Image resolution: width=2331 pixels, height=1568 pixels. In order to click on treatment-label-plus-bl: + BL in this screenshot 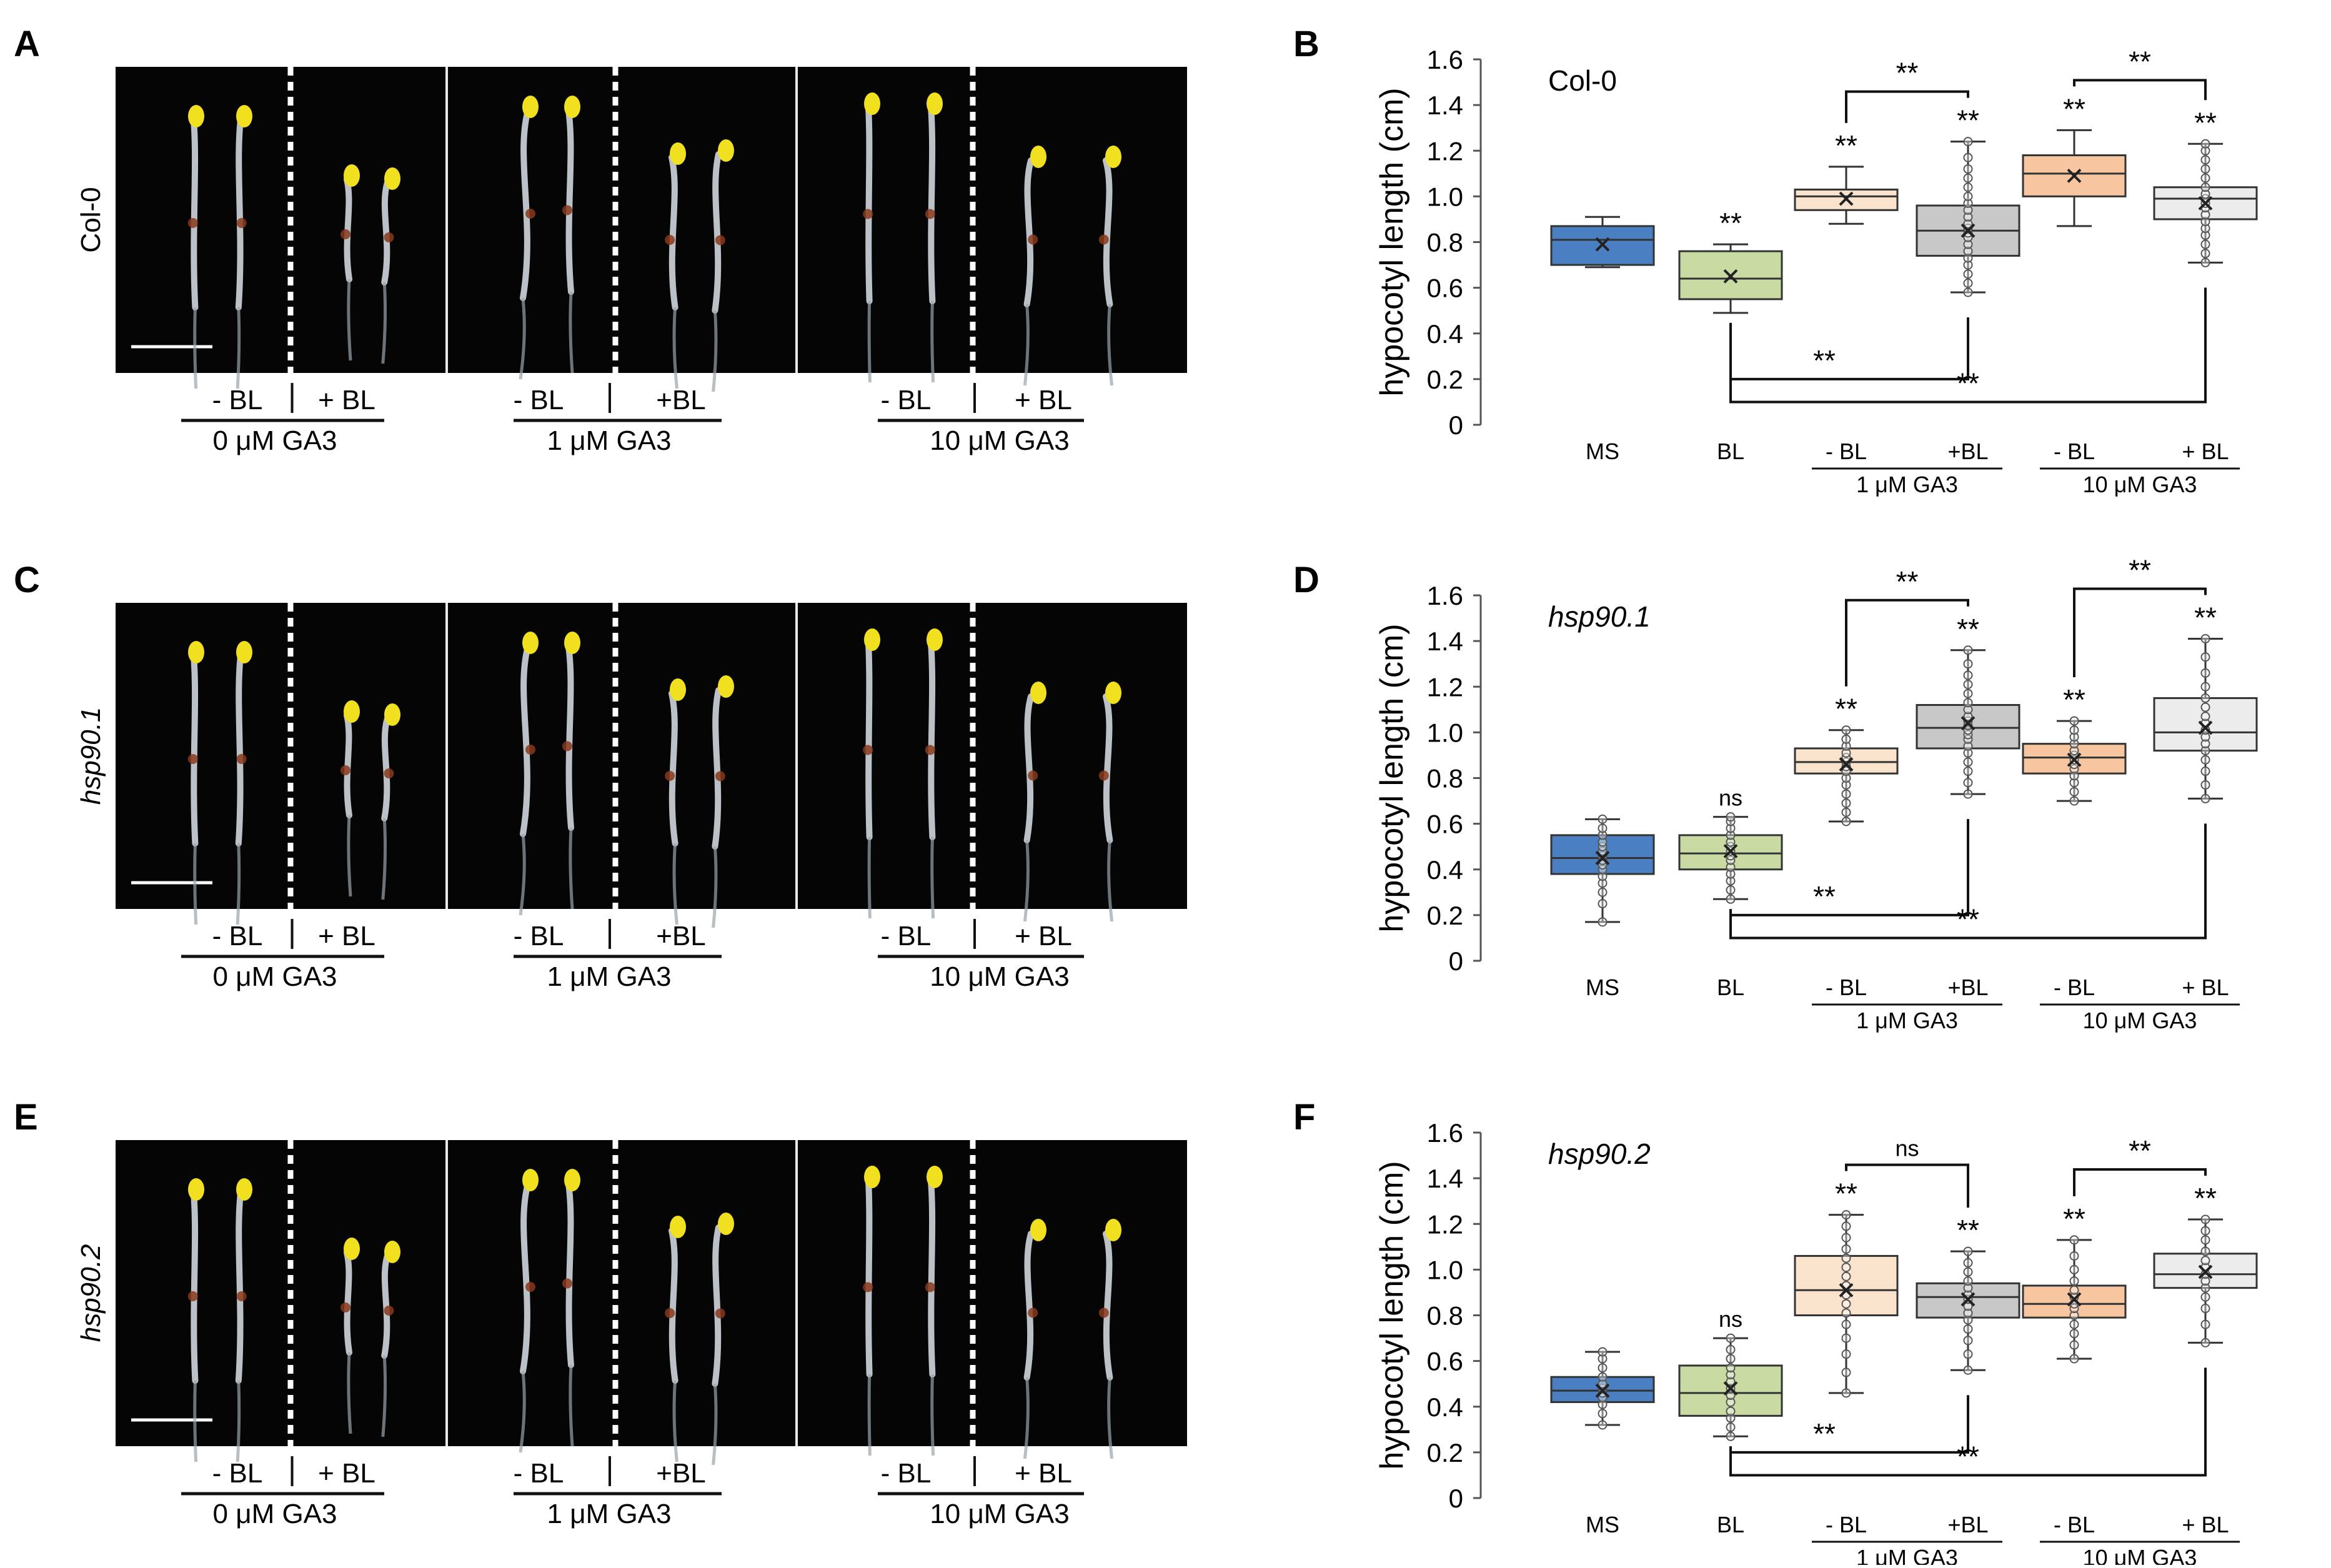, I will do `click(346, 400)`.